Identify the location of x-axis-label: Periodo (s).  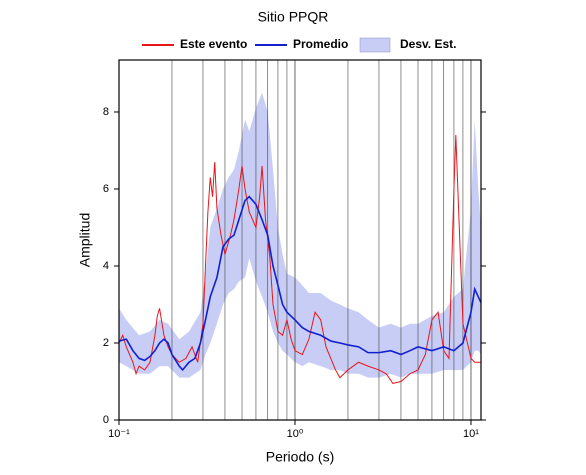
(300, 457).